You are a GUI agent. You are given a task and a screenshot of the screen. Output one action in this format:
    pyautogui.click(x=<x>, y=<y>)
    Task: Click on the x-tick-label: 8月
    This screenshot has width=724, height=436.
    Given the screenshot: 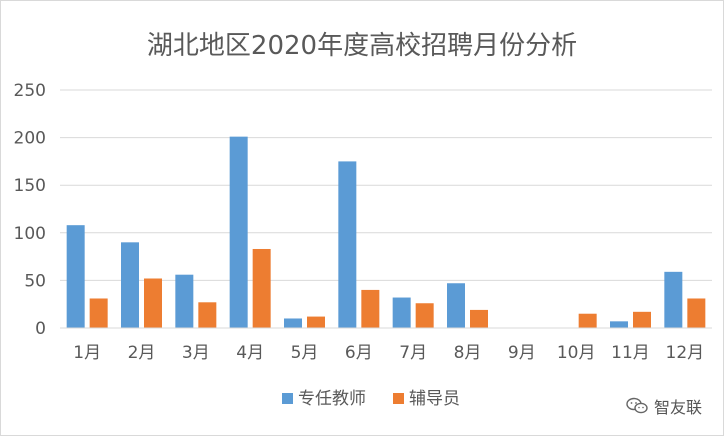 What is the action you would take?
    pyautogui.click(x=468, y=353)
    